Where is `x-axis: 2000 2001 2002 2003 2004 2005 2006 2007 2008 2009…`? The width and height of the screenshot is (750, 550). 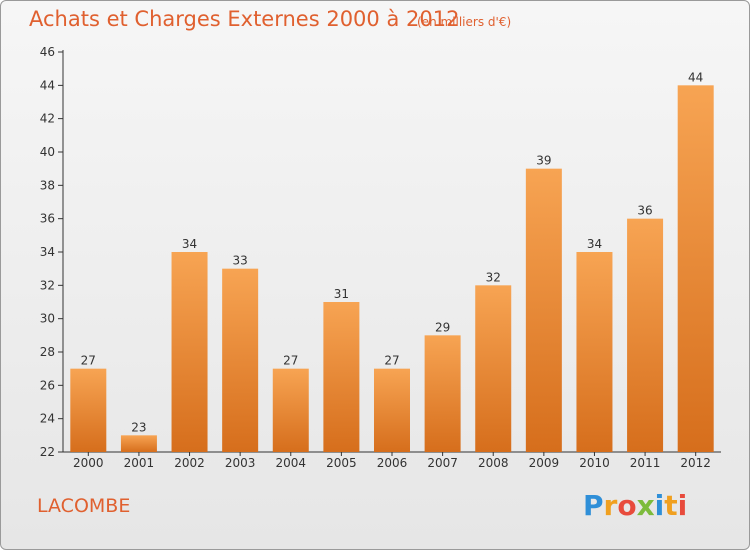
x-axis: 2000 2001 2002 2003 2004 2005 2006 2007 2008 2009… is located at coordinates (392, 460).